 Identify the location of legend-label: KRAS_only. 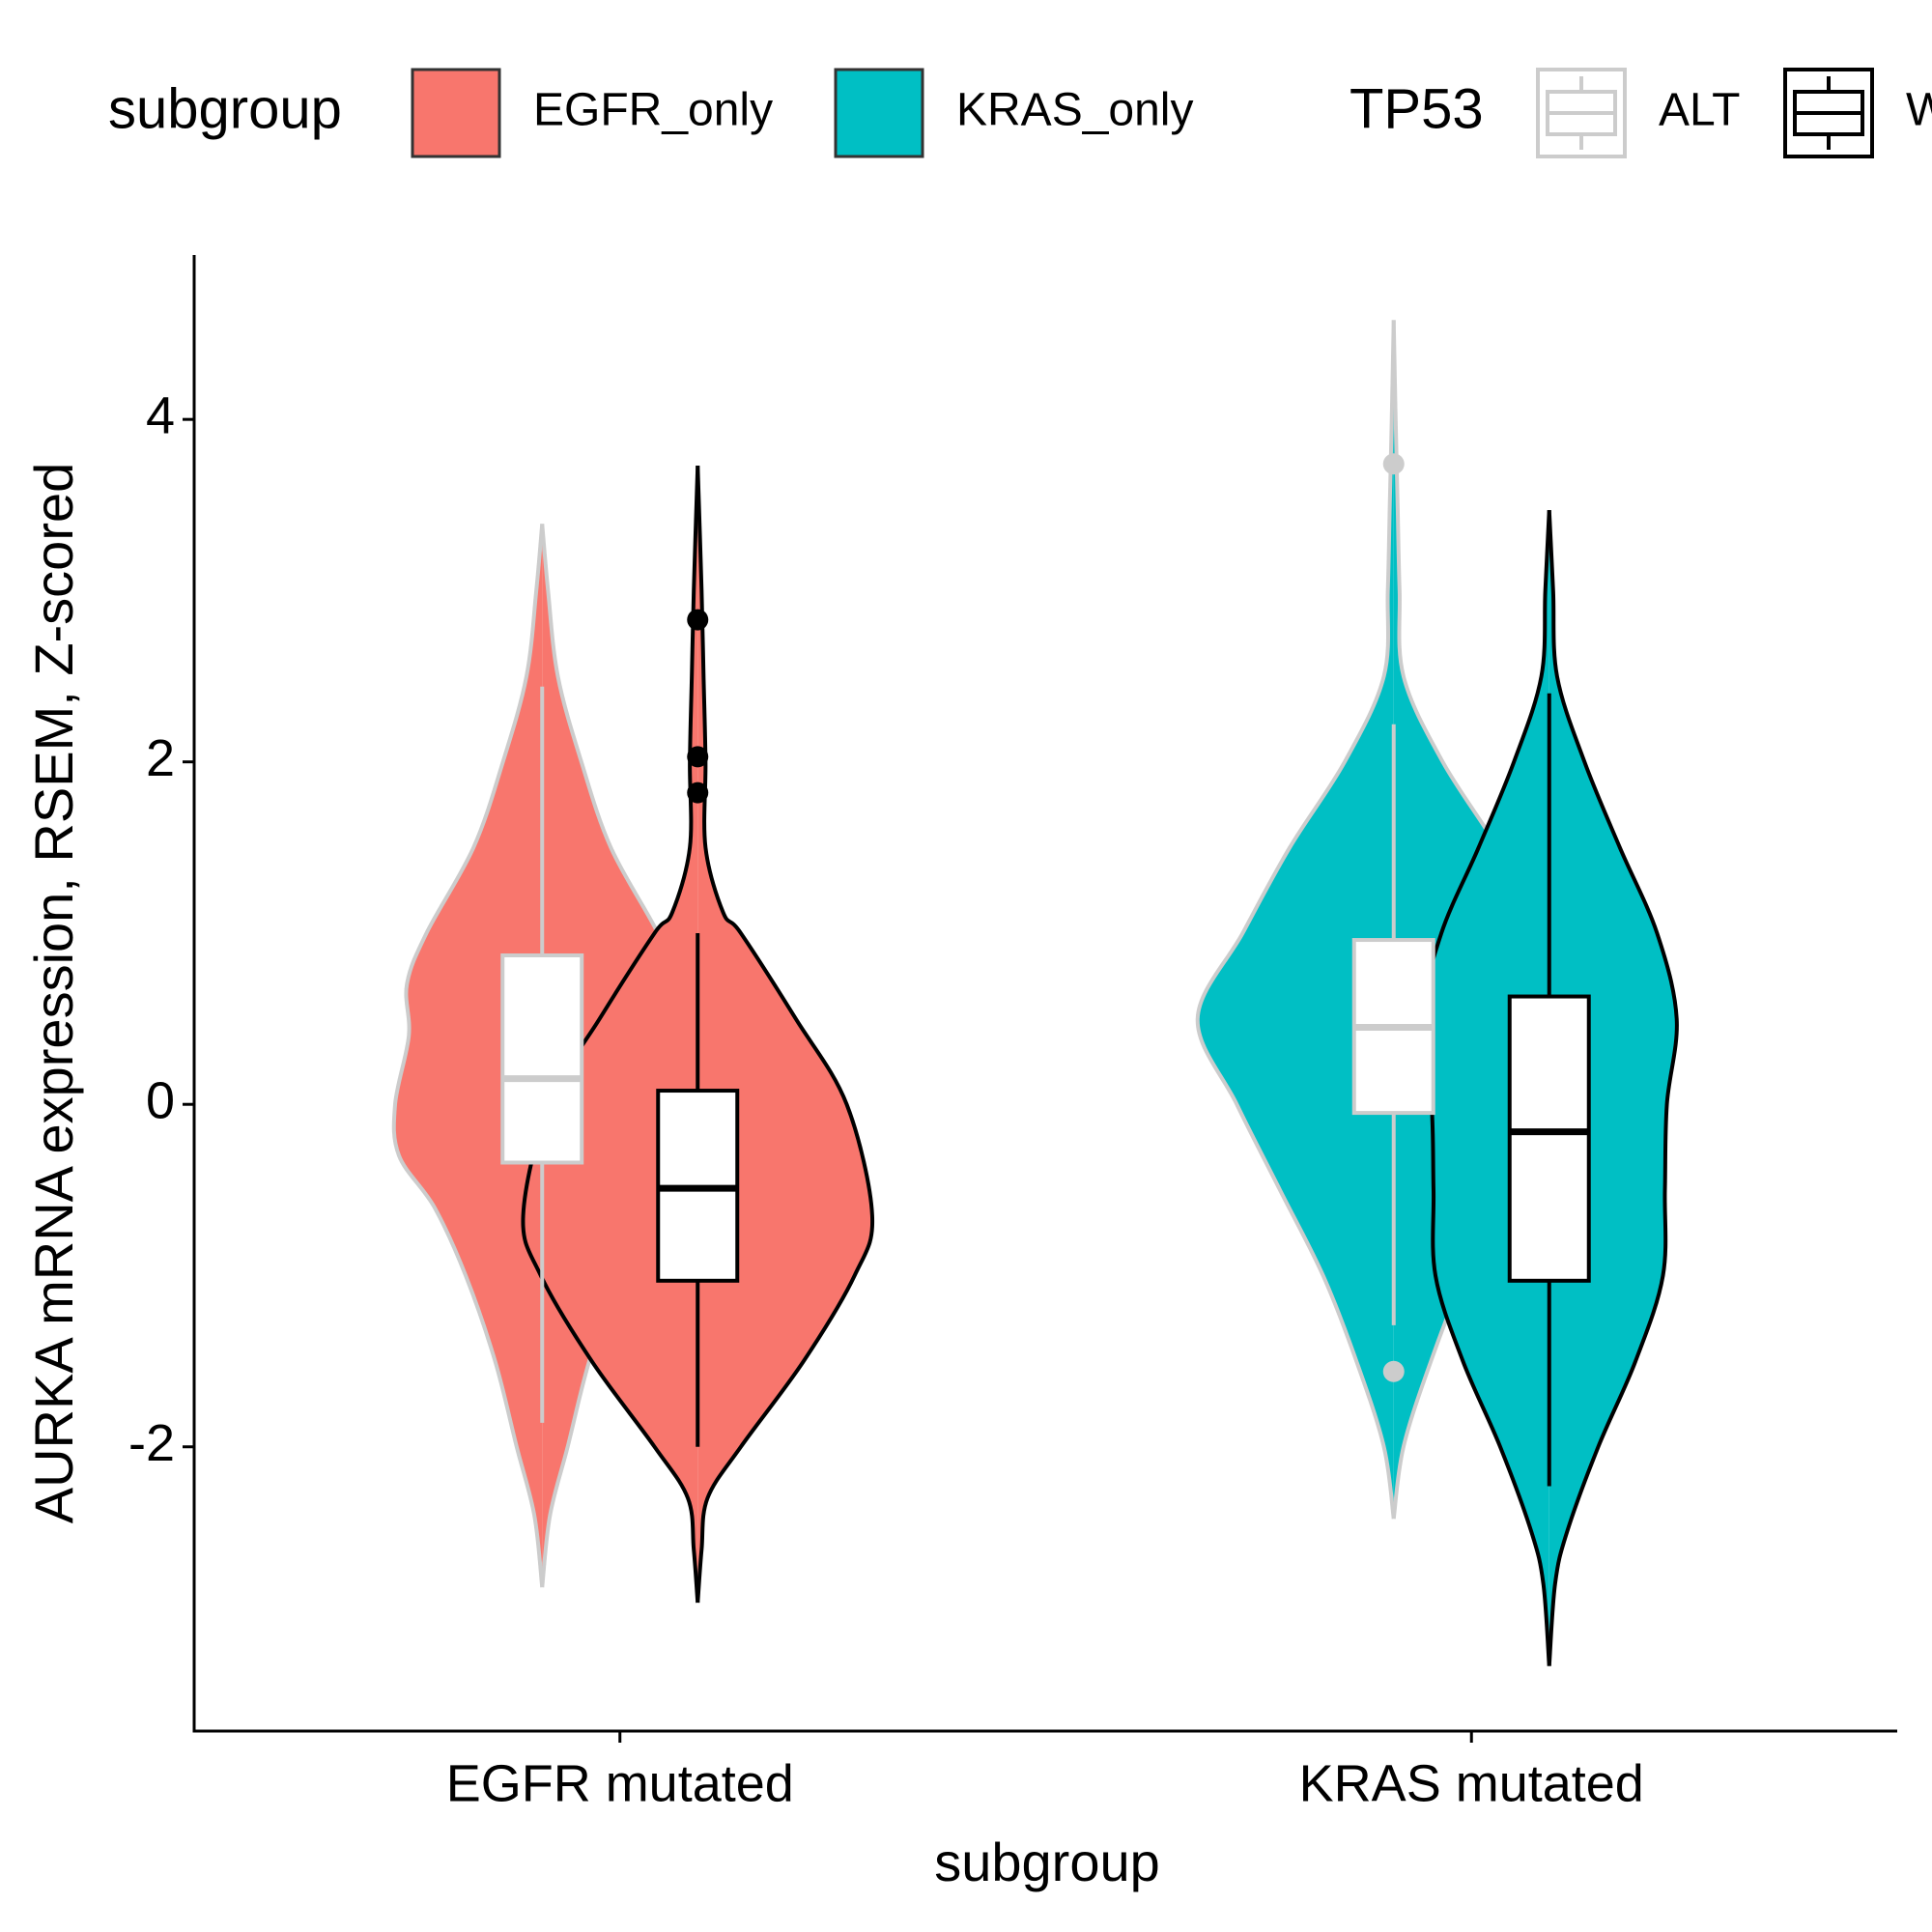
(1074, 110).